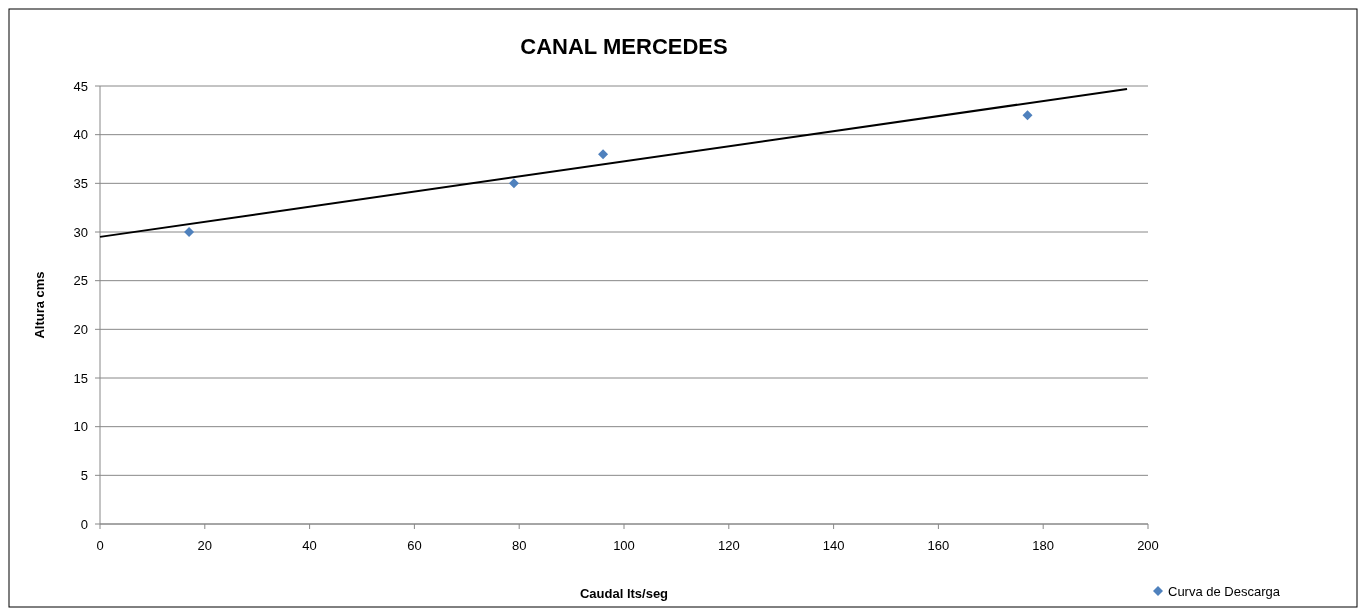  What do you see at coordinates (833, 545) in the screenshot?
I see `x-tick-label: 140` at bounding box center [833, 545].